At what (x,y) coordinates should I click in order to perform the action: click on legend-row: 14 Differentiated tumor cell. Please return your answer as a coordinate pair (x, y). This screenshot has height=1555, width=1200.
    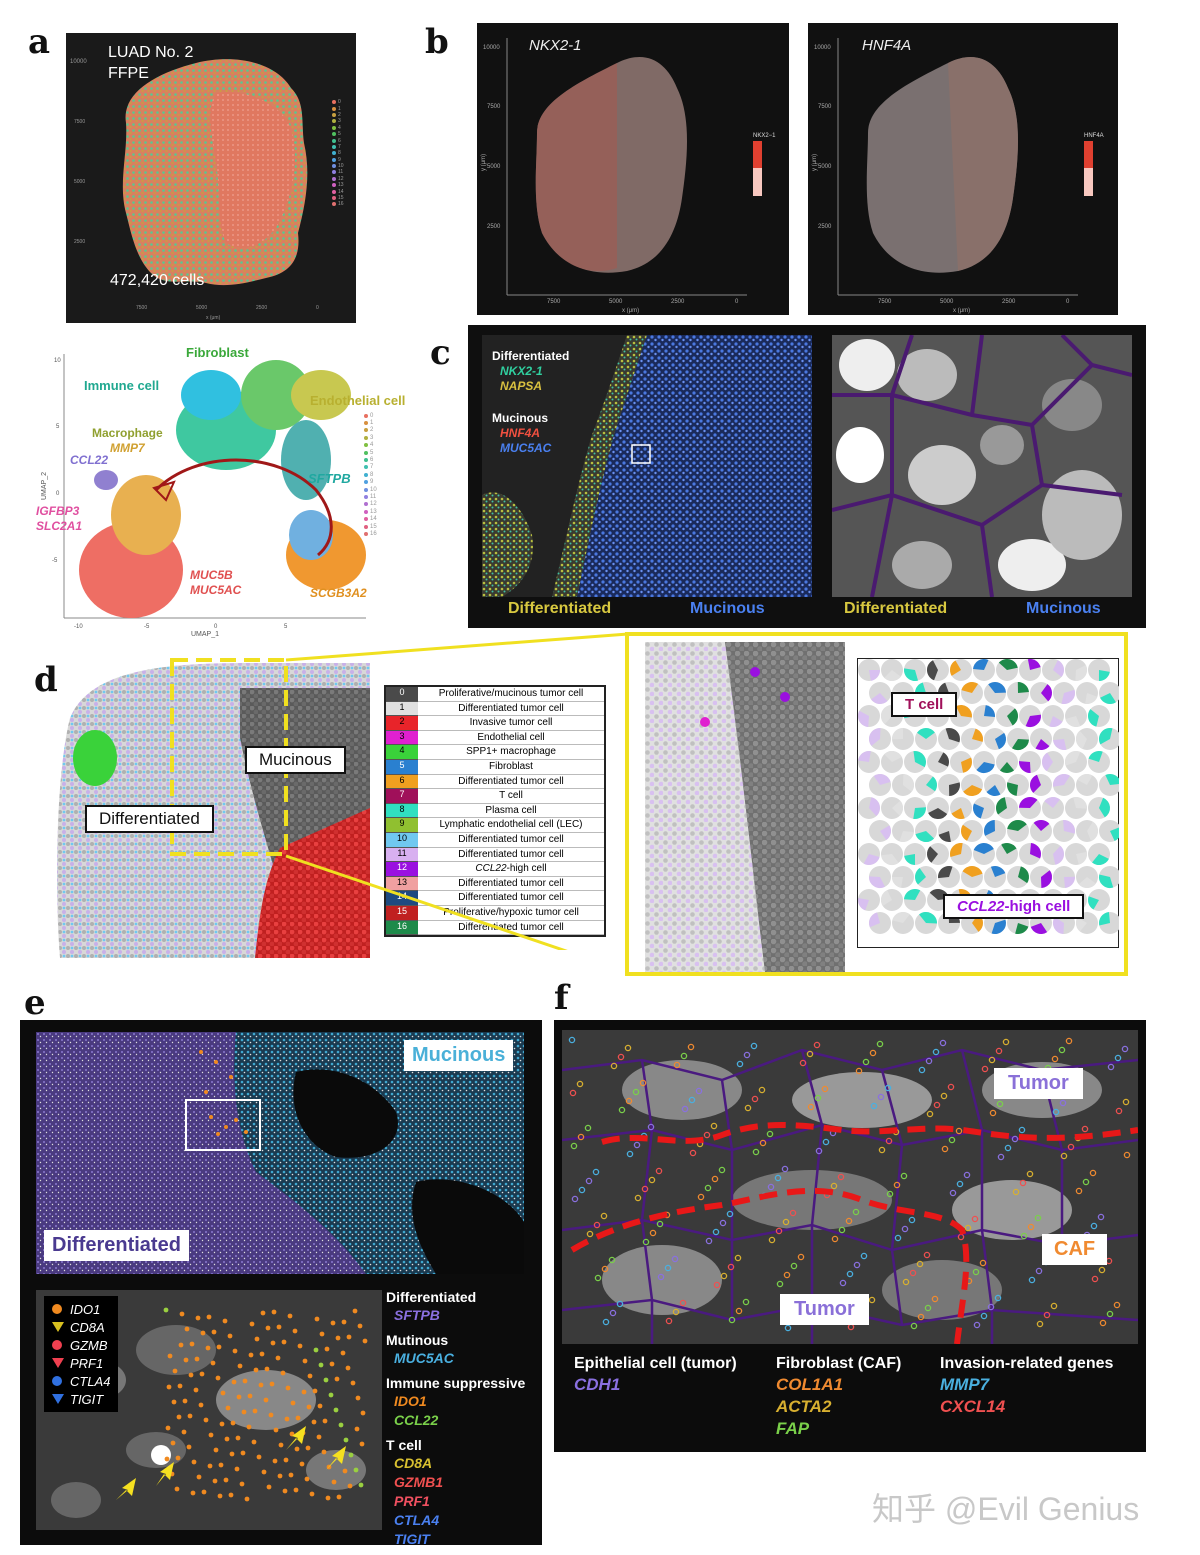
    Looking at the image, I should click on (495, 898).